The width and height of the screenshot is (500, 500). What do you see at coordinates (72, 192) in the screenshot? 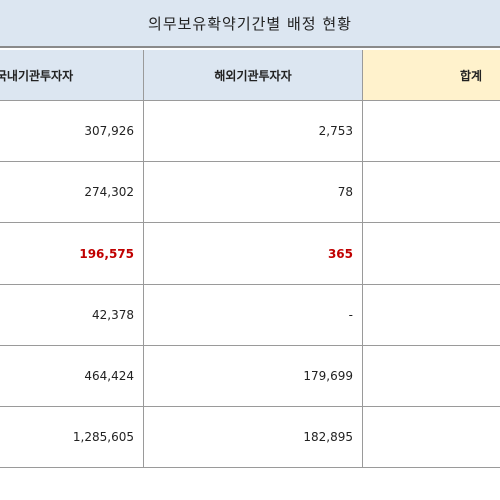
I see `table-cell: 274,302` at bounding box center [72, 192].